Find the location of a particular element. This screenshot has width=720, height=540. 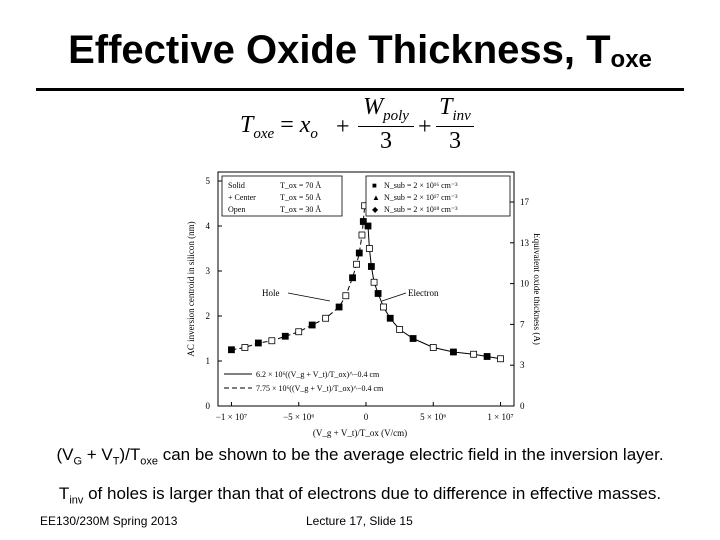

slide-title: Effective Oxide Thickness, Toxe is located at coordinates (360, 55).